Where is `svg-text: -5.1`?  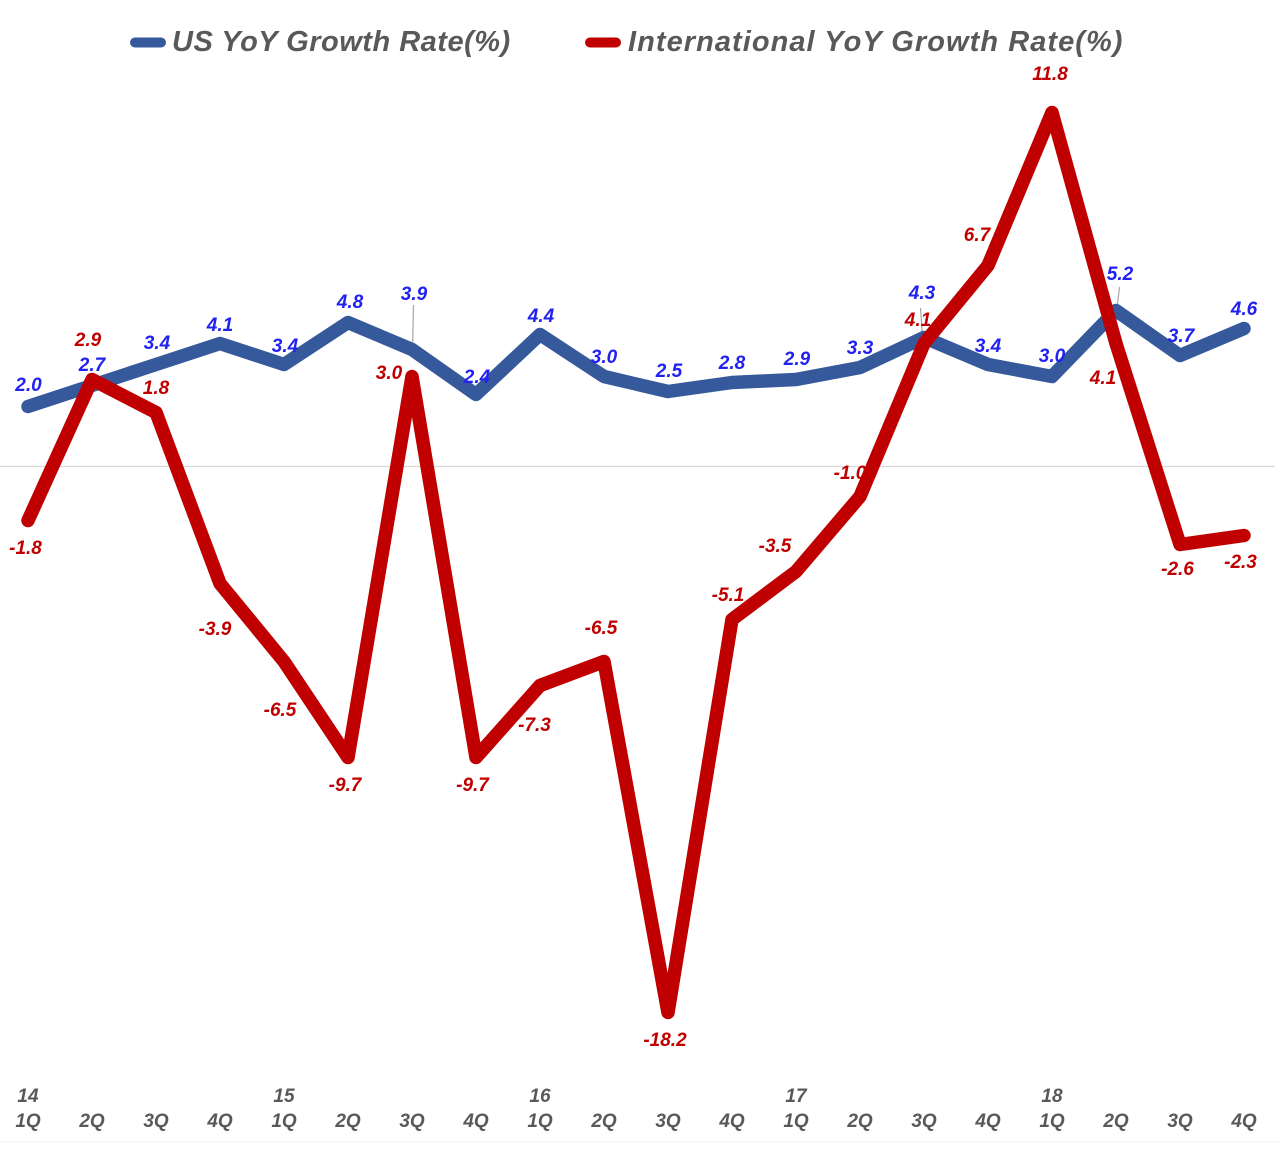 svg-text: -5.1 is located at coordinates (728, 595).